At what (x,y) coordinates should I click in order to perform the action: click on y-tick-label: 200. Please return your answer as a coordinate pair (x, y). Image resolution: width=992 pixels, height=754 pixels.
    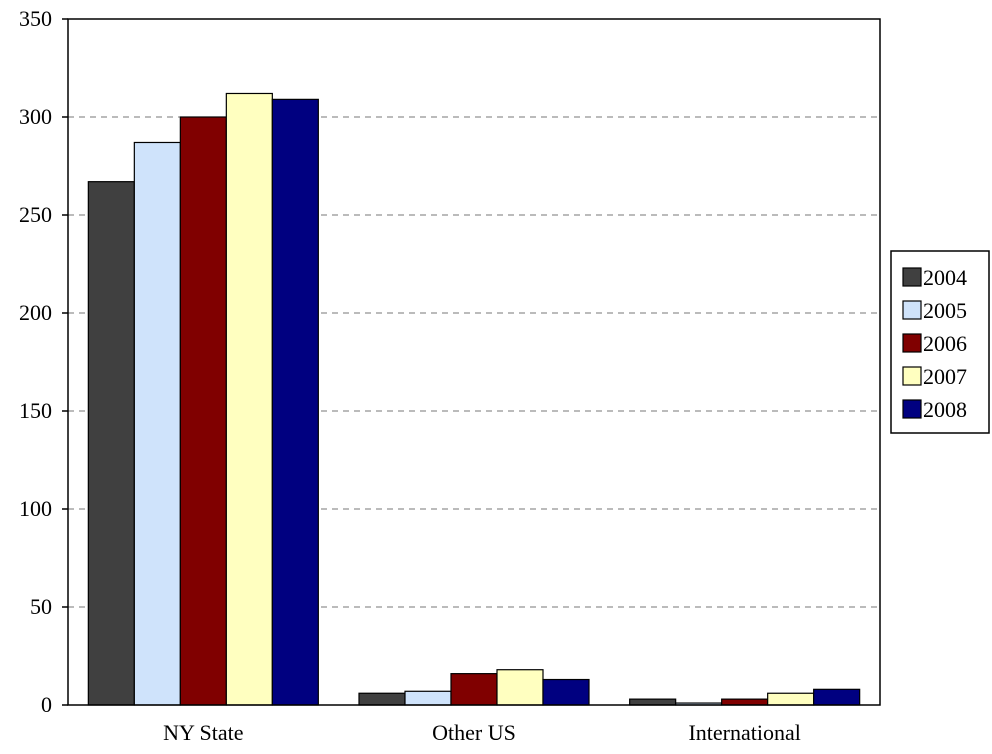
    Looking at the image, I should click on (35, 312).